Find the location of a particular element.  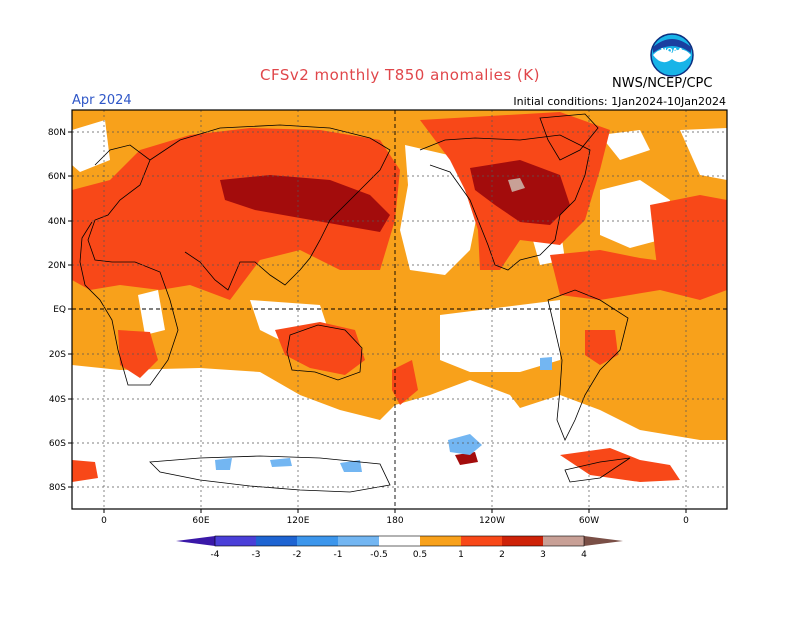

cool-anomaly-regions is located at coordinates (383, 414).